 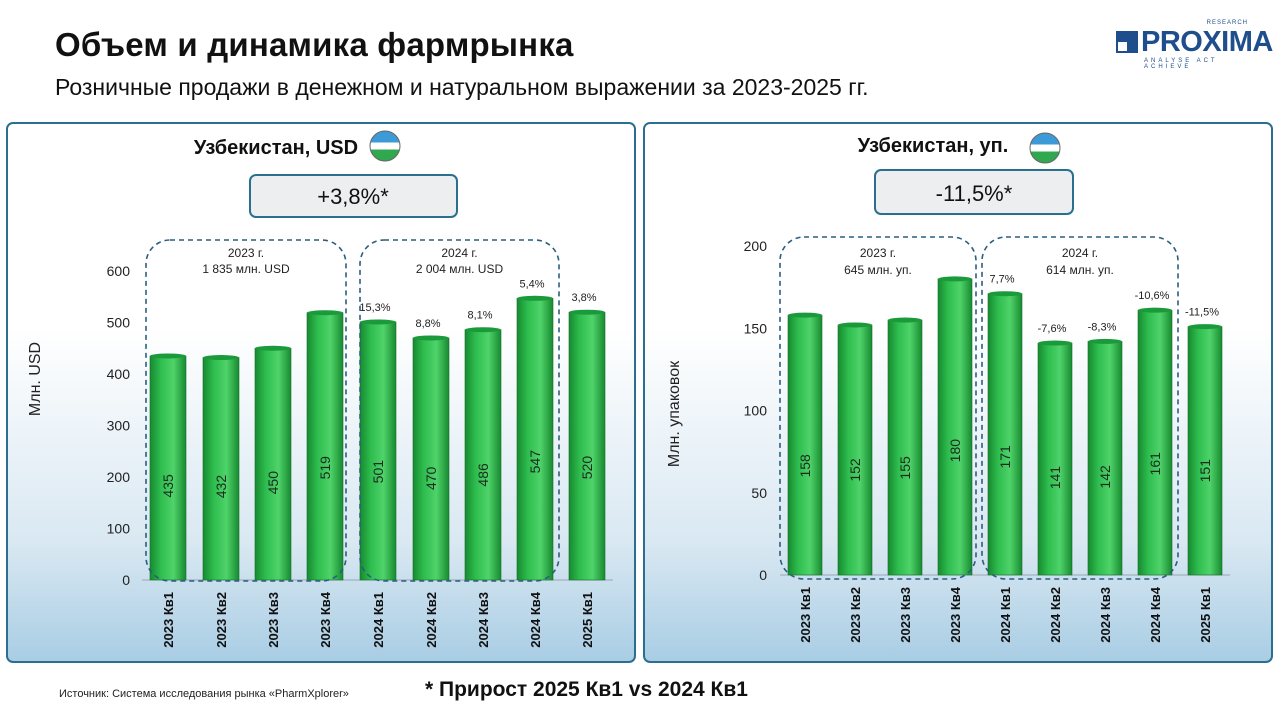 I want to click on page-title: Объем и динамика фармрынка, so click(x=314, y=44).